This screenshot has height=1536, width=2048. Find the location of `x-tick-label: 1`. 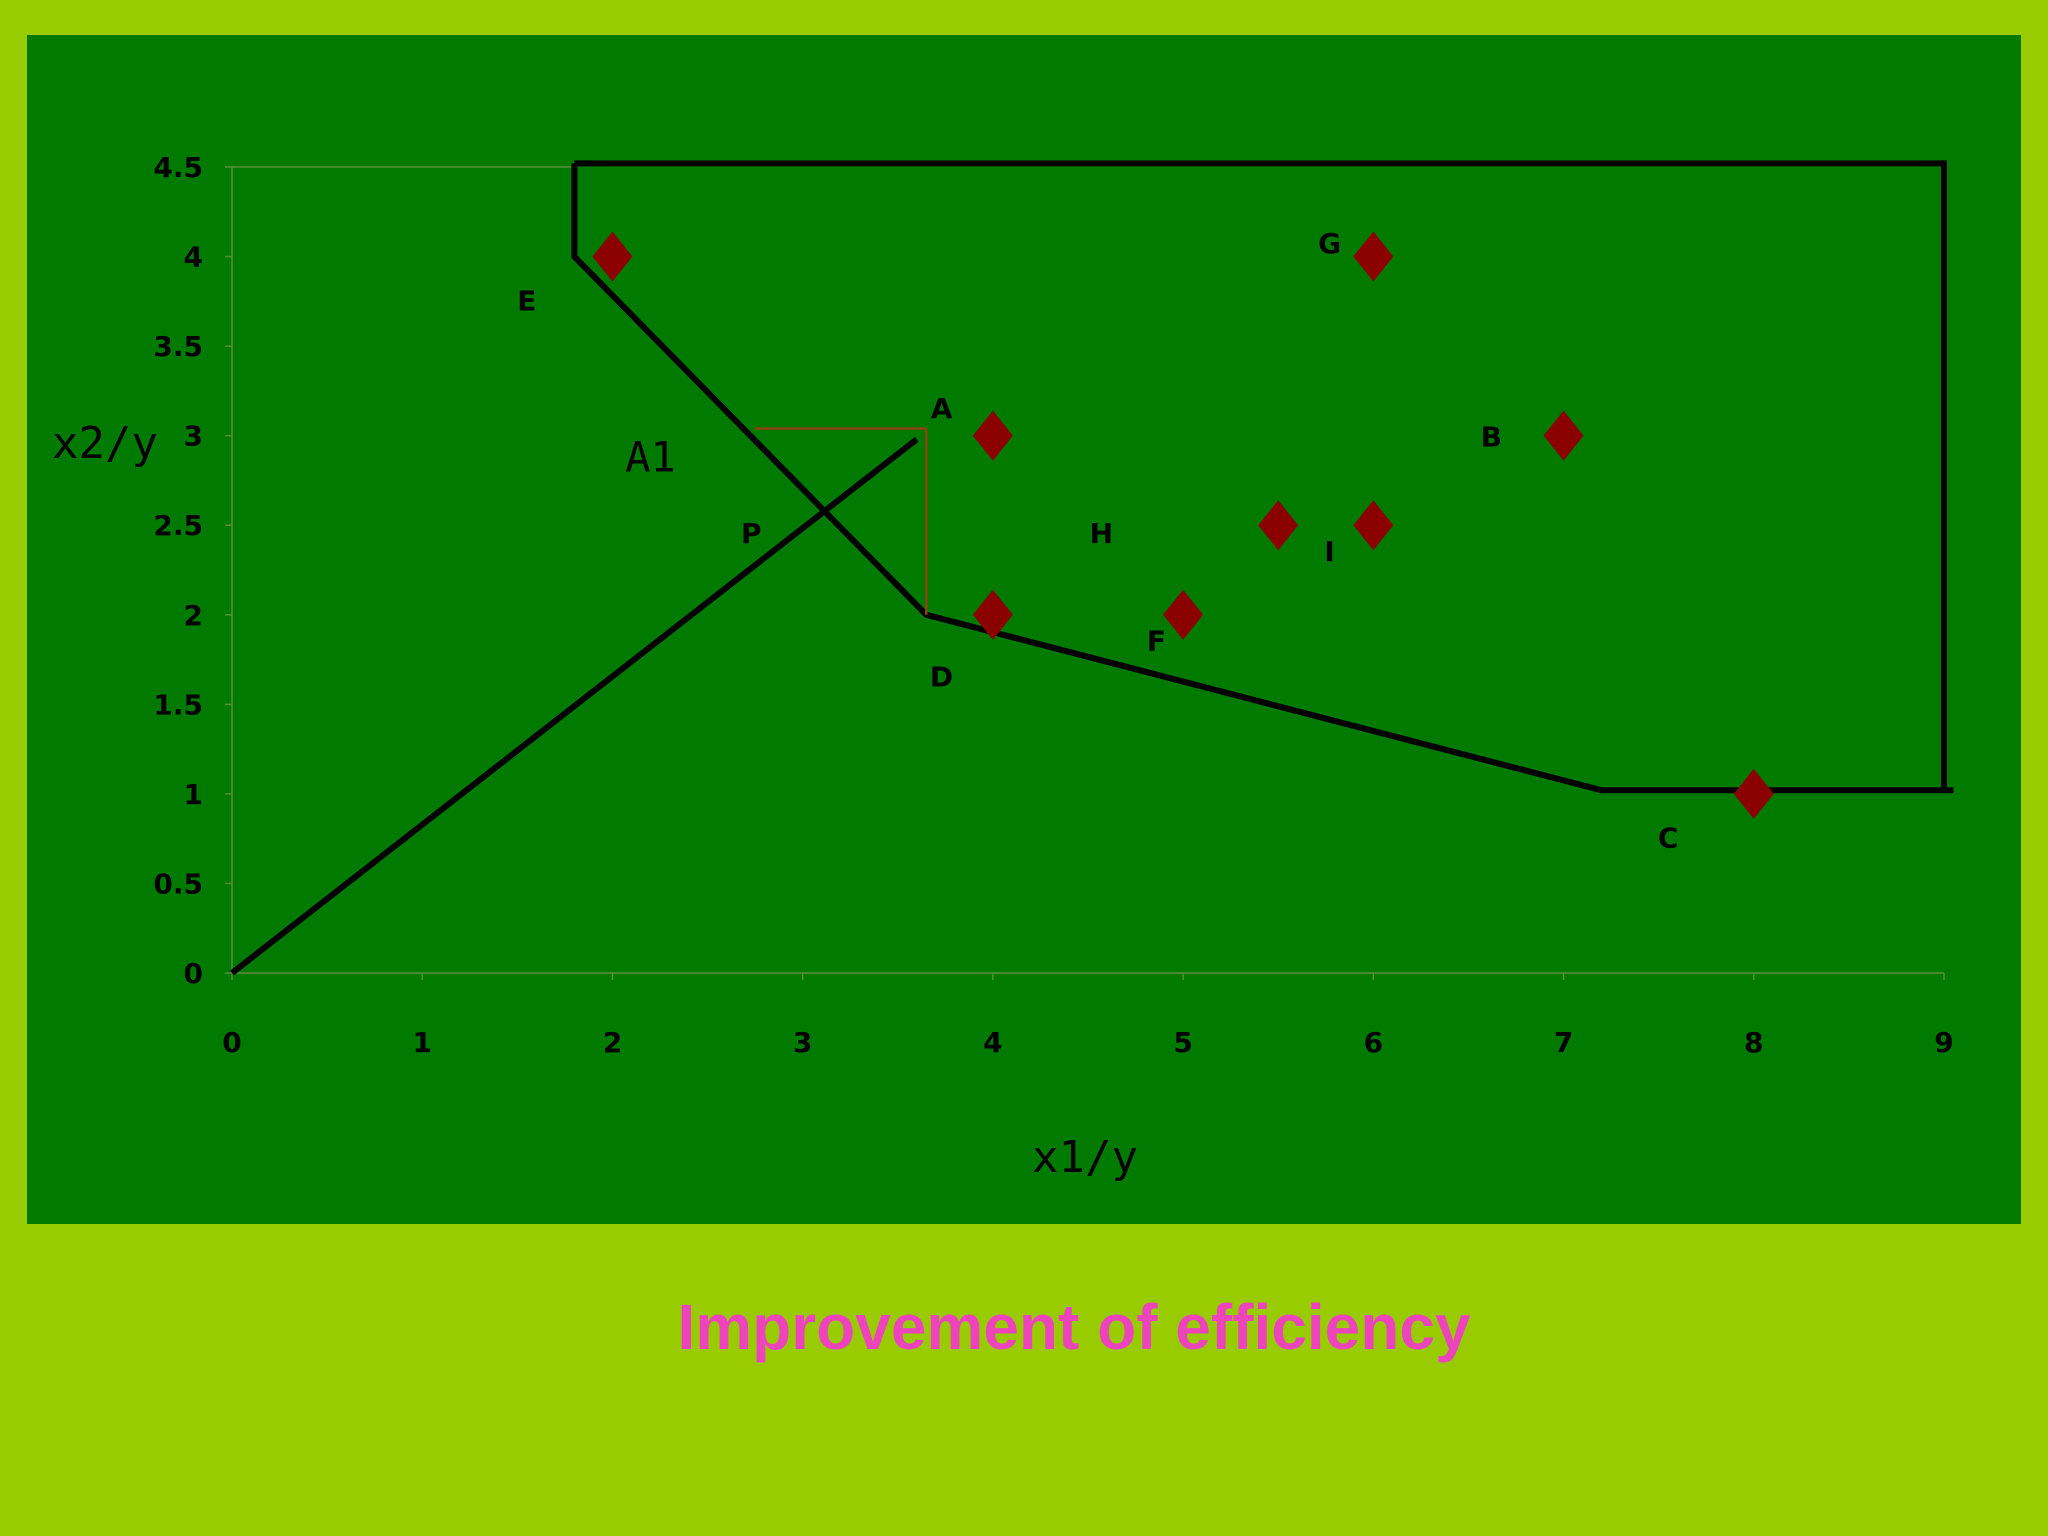

x-tick-label: 1 is located at coordinates (421, 1042).